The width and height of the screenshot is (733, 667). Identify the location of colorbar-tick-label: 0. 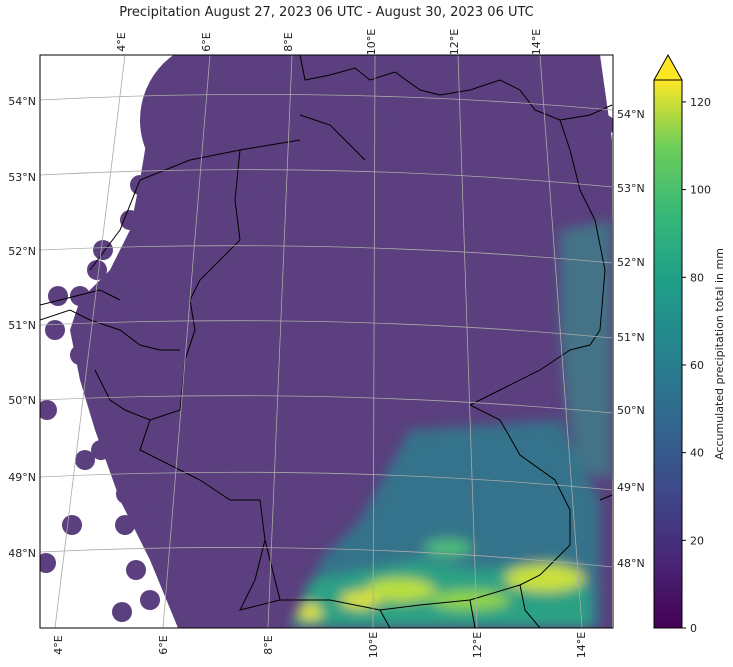
(693, 628).